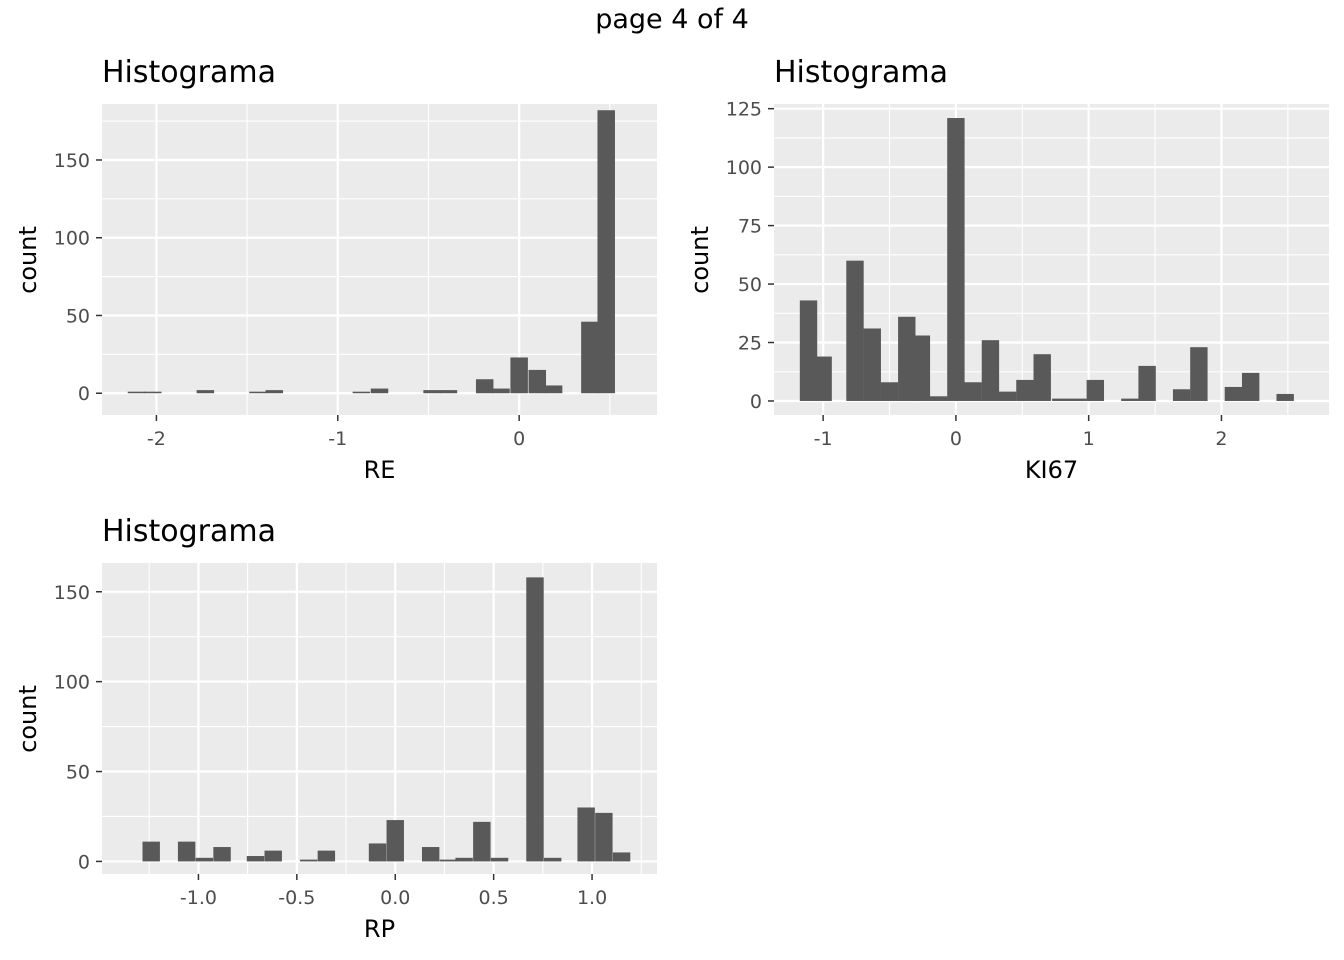 The width and height of the screenshot is (1344, 960). Describe the element at coordinates (84, 394) in the screenshot. I see `chart-1-y-tick-label: 0` at that location.